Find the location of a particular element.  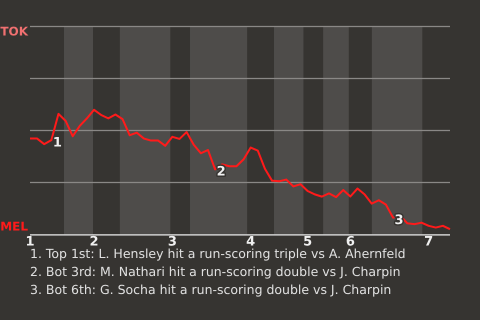

x-tick-label: 7 is located at coordinates (429, 242).